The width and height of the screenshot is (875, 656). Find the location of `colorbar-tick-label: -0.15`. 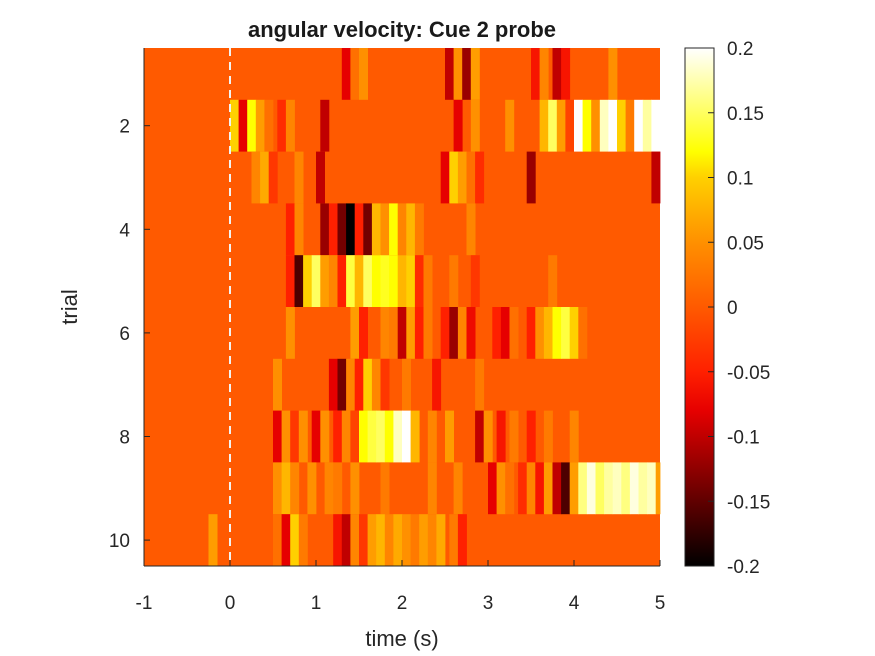

colorbar-tick-label: -0.15 is located at coordinates (748, 502).